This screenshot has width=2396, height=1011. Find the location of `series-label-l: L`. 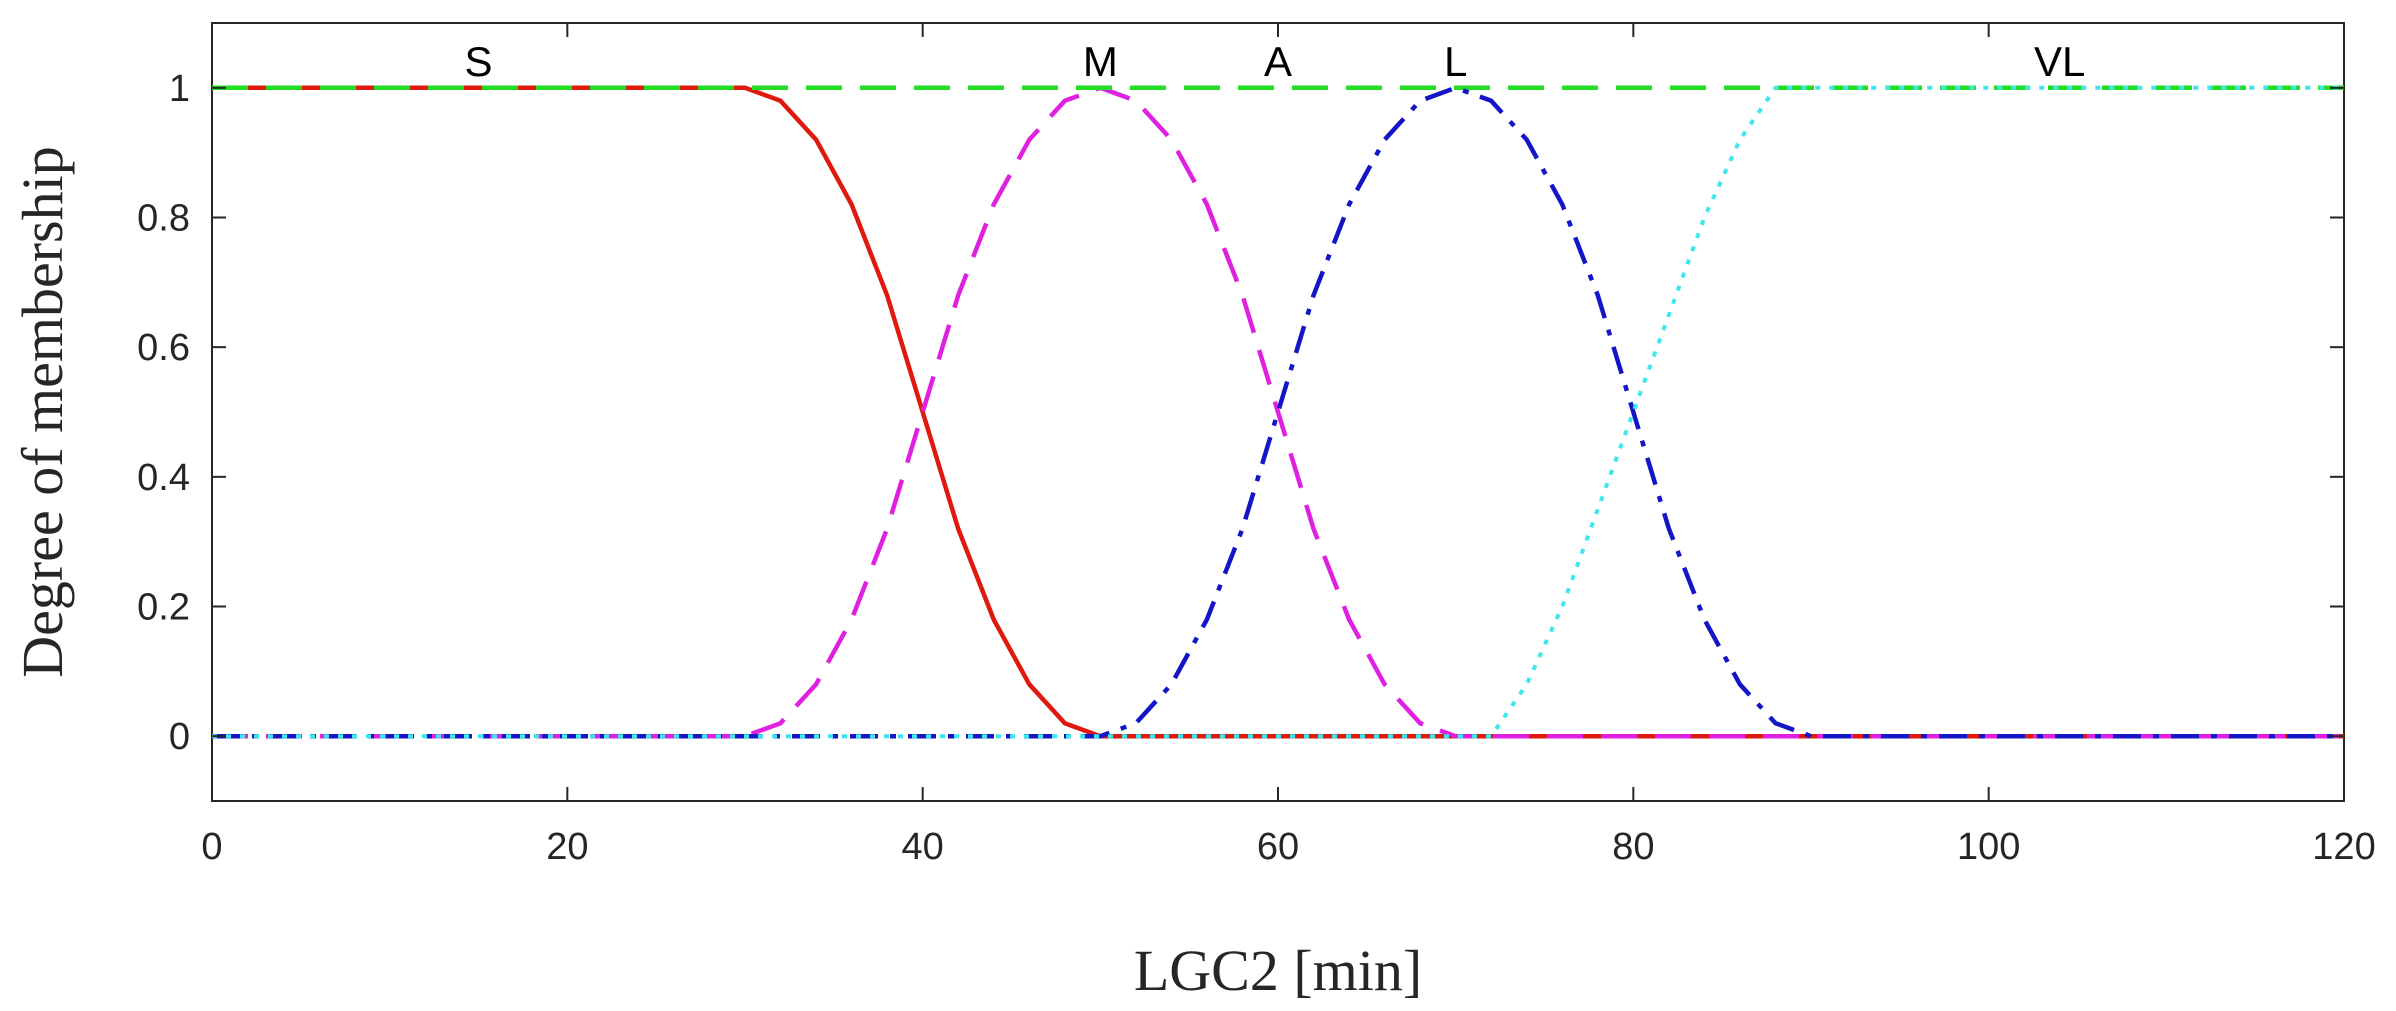

series-label-l: L is located at coordinates (1455, 61).